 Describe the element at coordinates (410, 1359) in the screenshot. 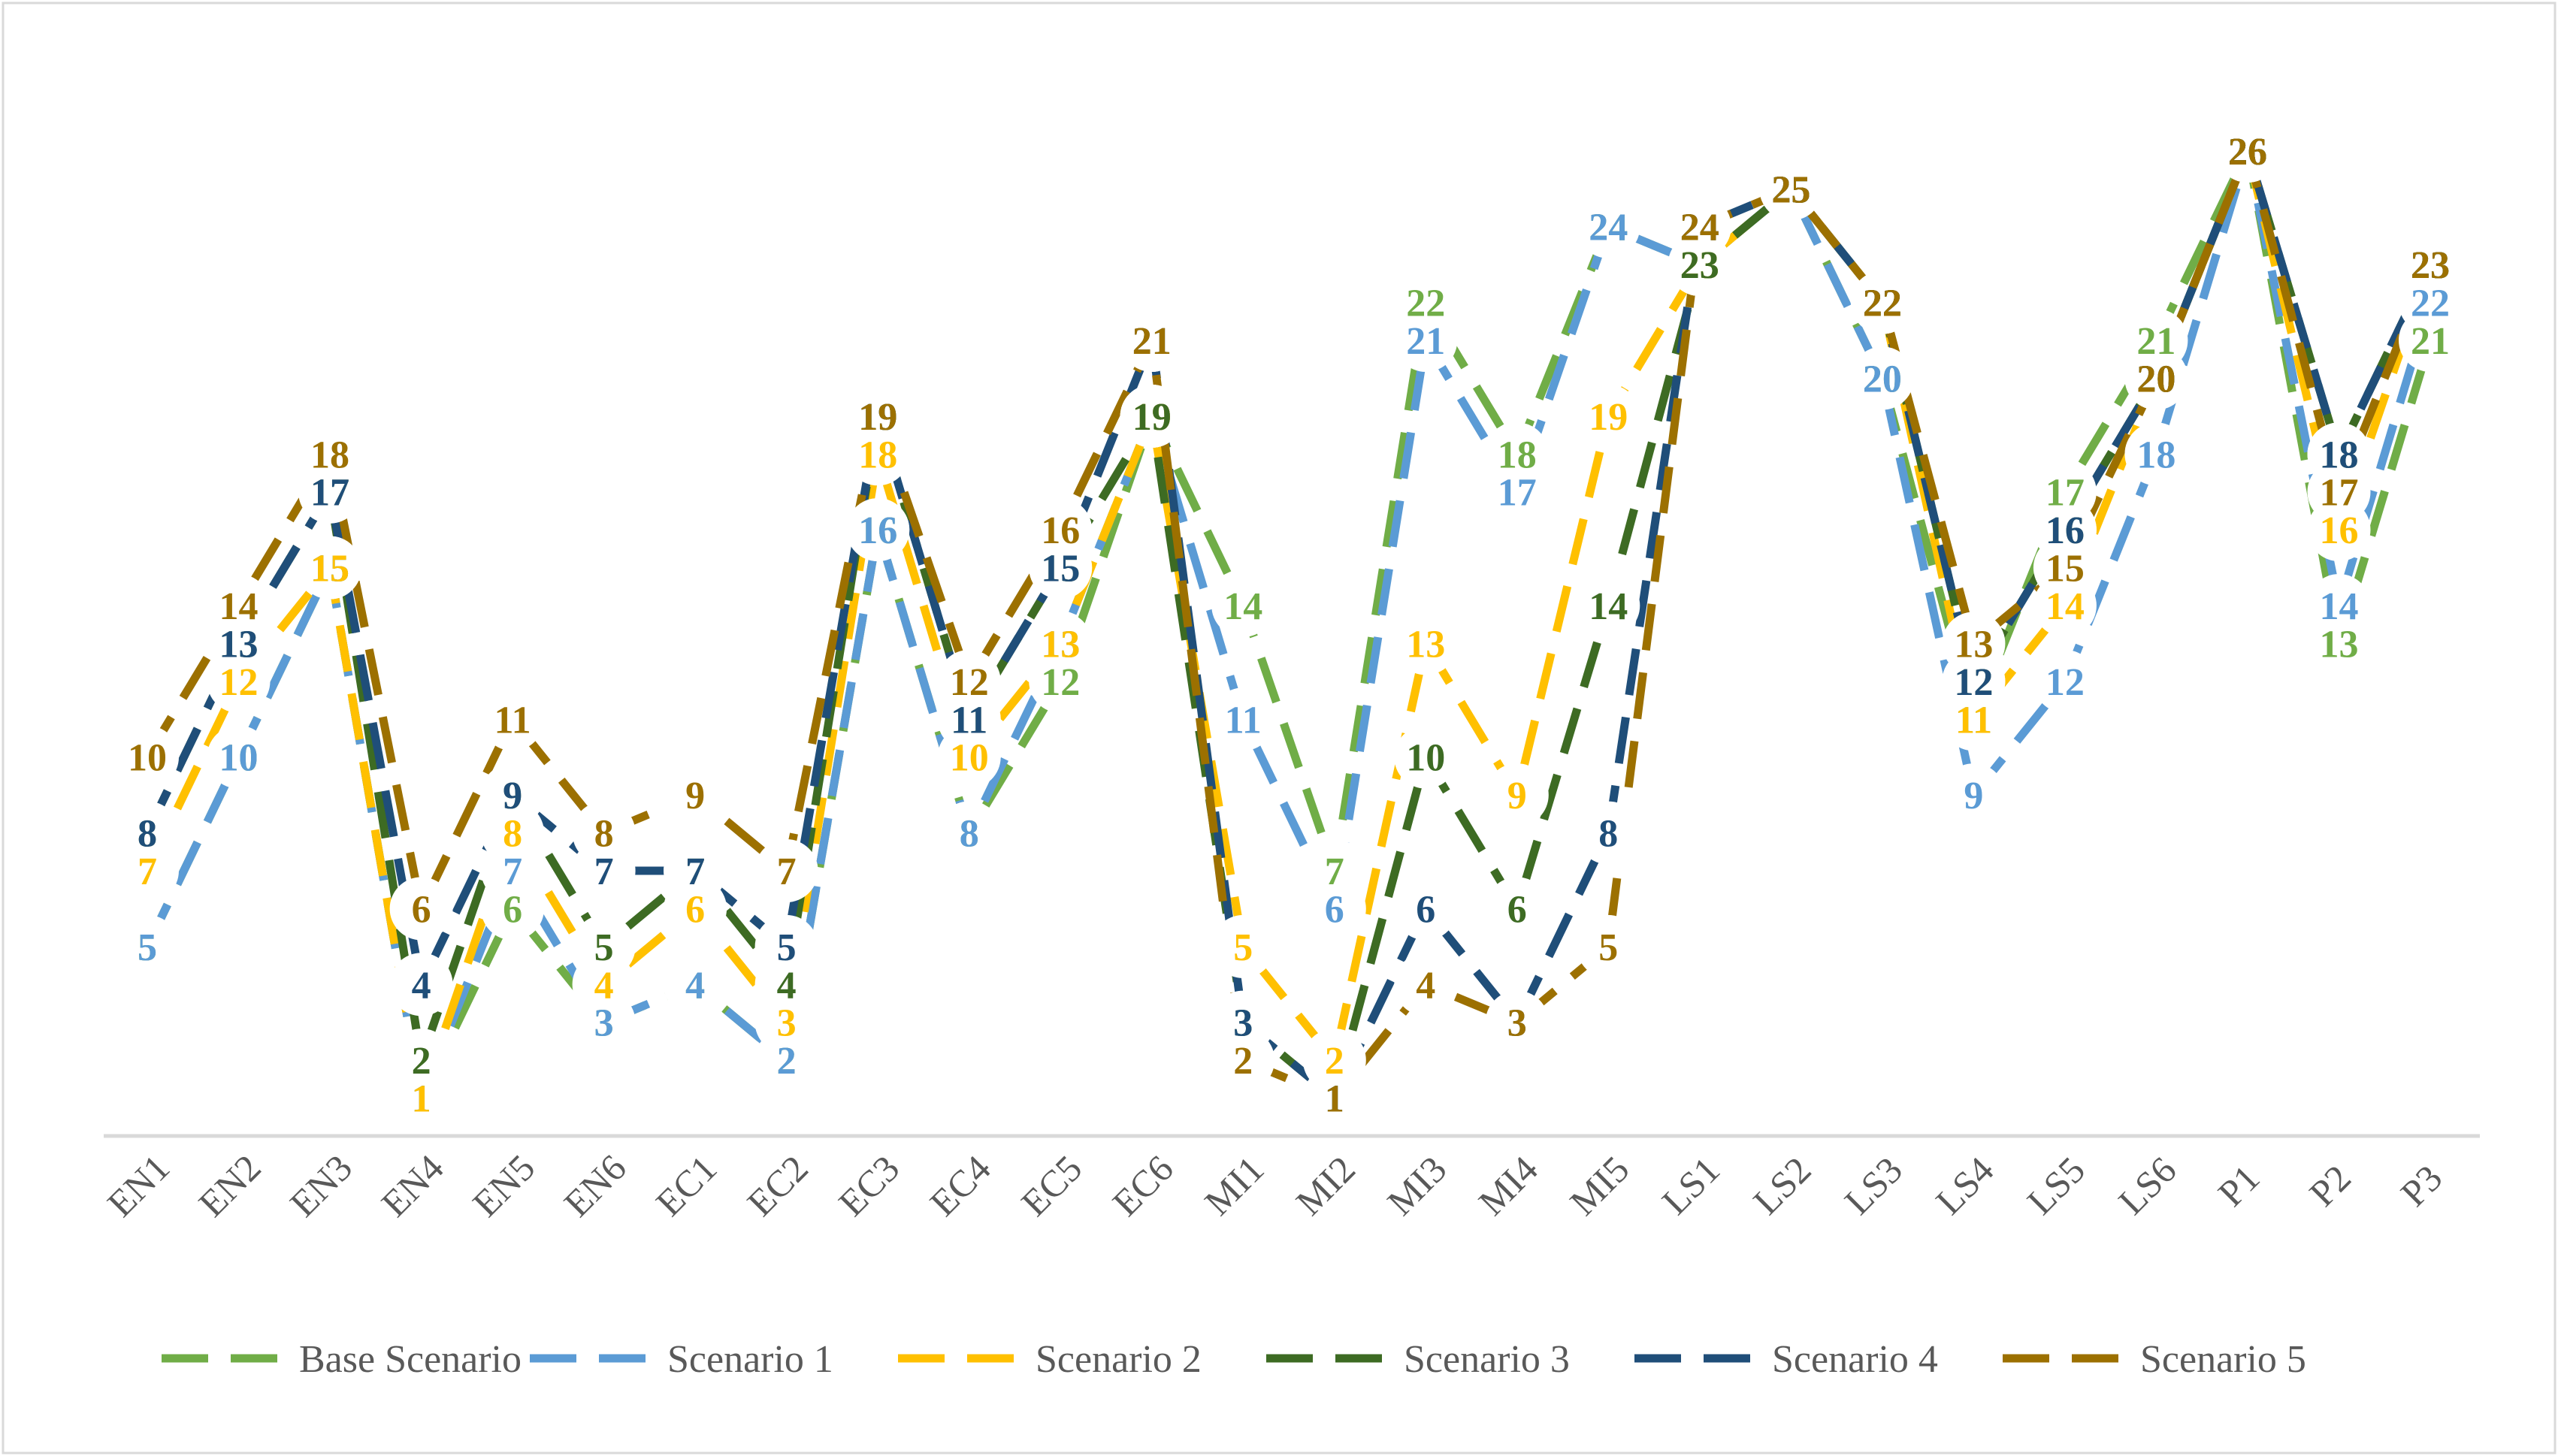

I see `legend-label-1: Base Scenario` at that location.